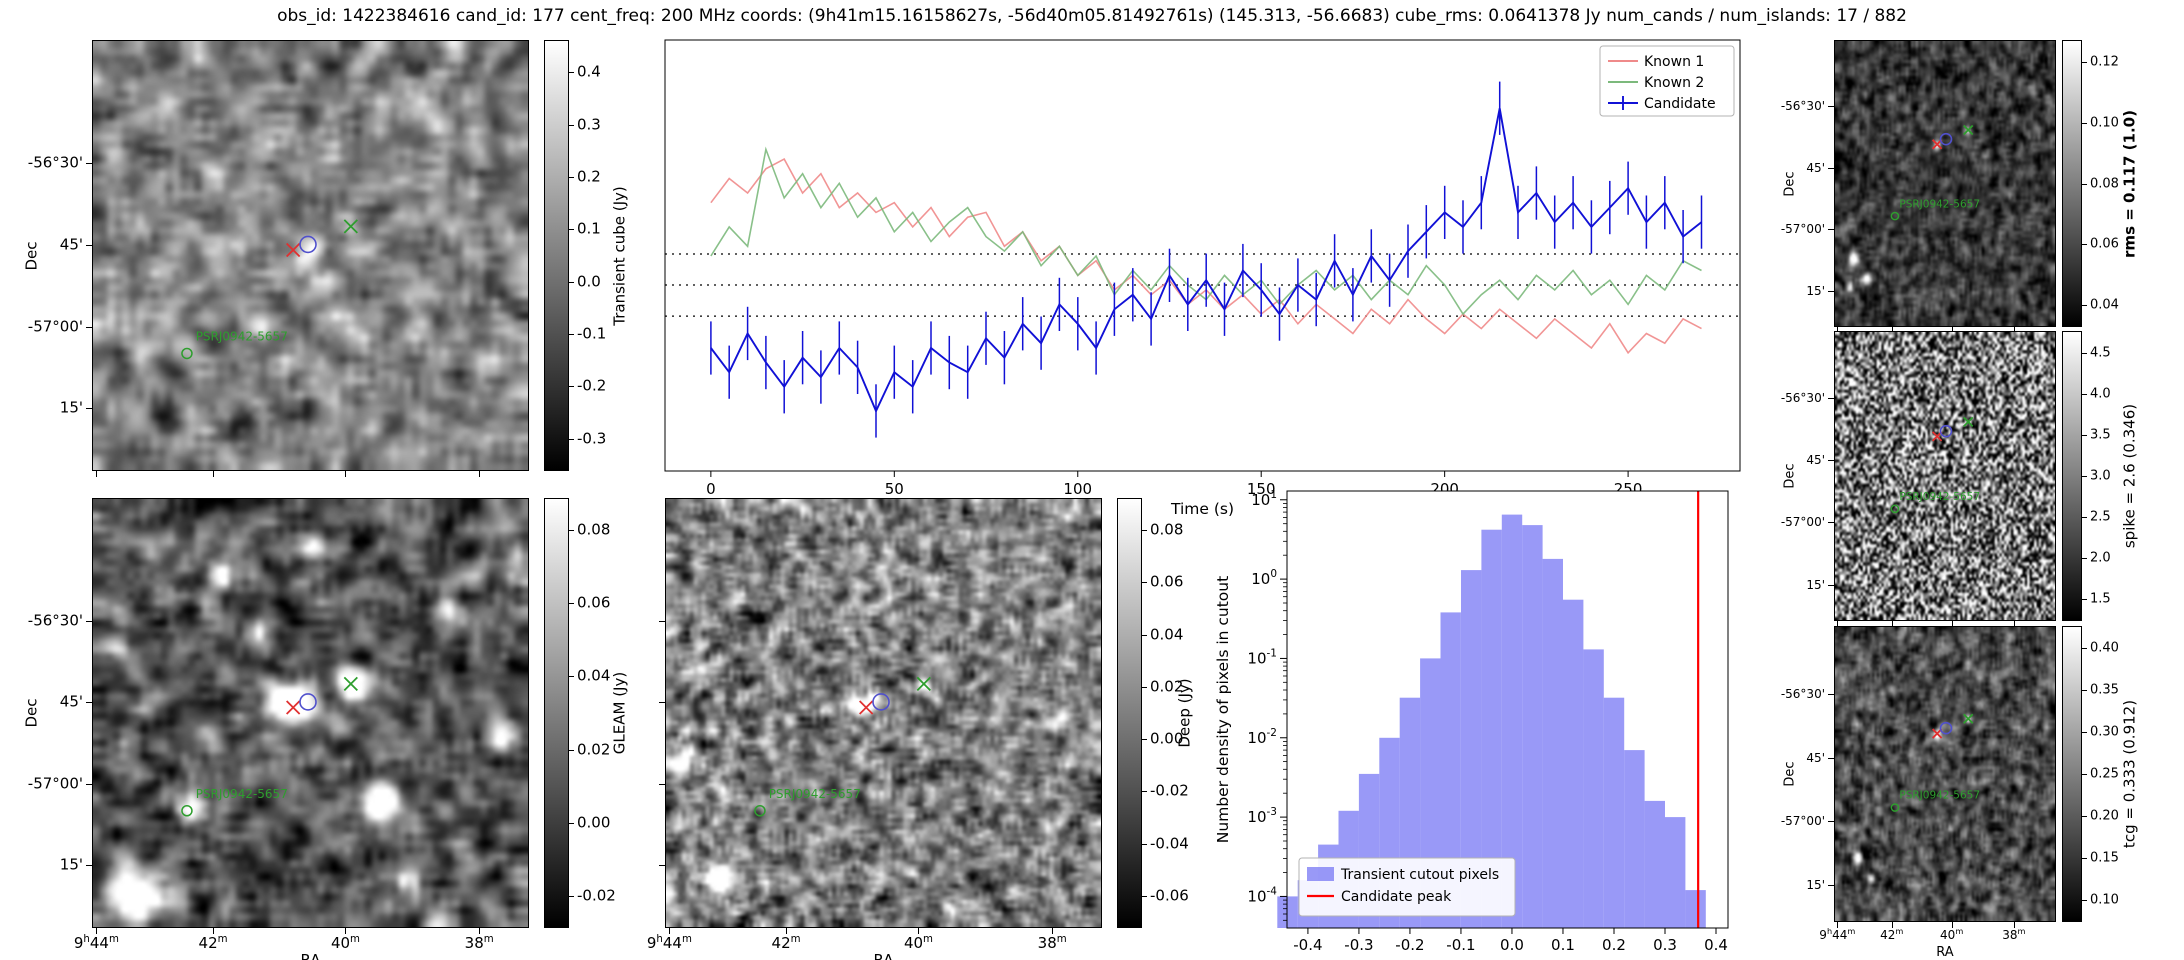  I want to click on colorbar-tick-label: 0.10, so click(2104, 122).